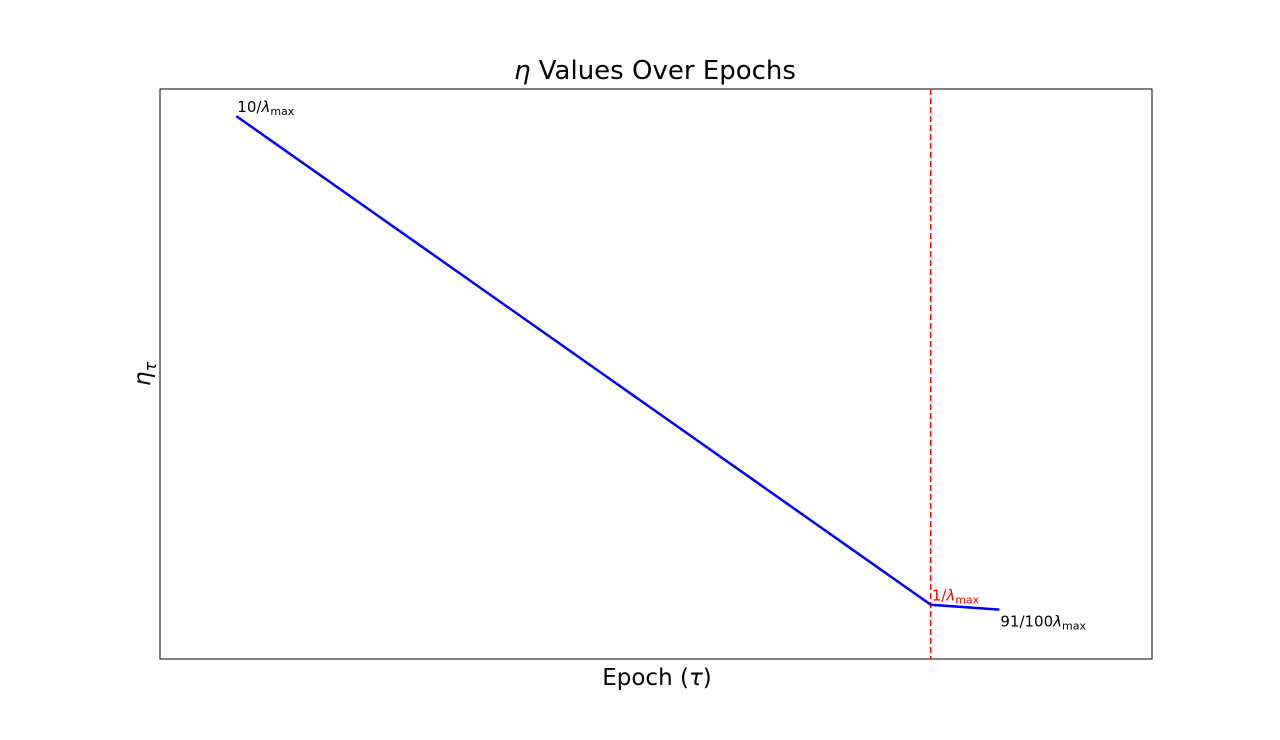 The height and width of the screenshot is (740, 1280). I want to click on chart-title: η Values Over Epochs, so click(655, 71).